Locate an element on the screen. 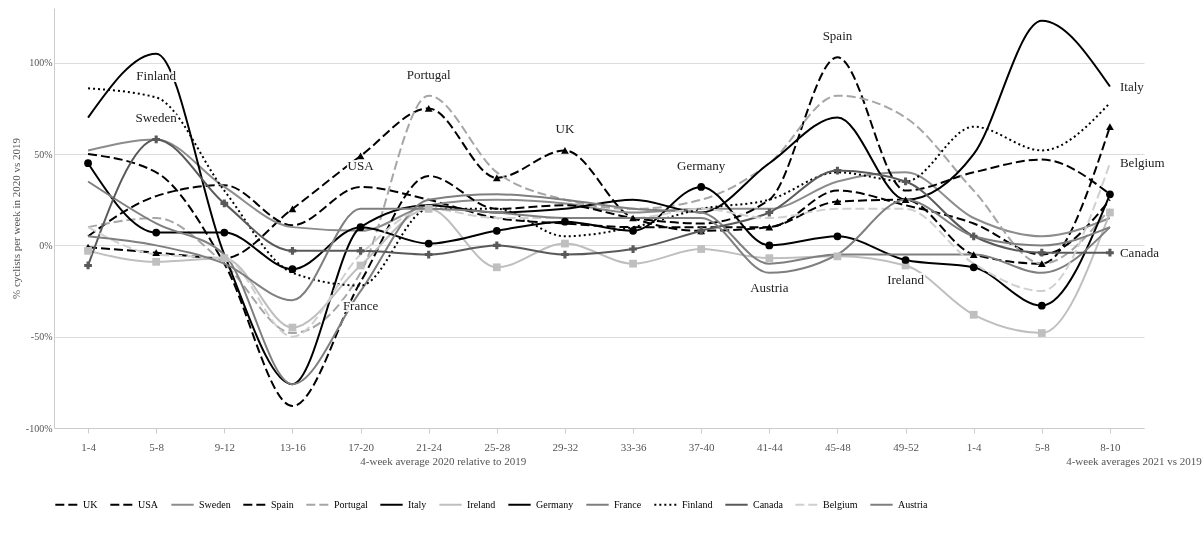 This screenshot has height=555, width=1204. annotation: Italy is located at coordinates (1132, 86).